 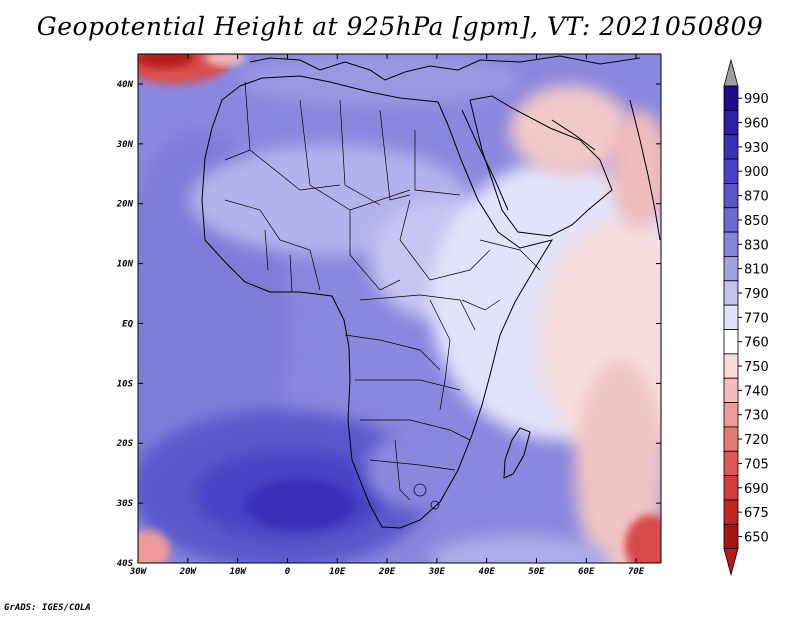 I want to click on colorbar-label: 760, so click(x=756, y=343).